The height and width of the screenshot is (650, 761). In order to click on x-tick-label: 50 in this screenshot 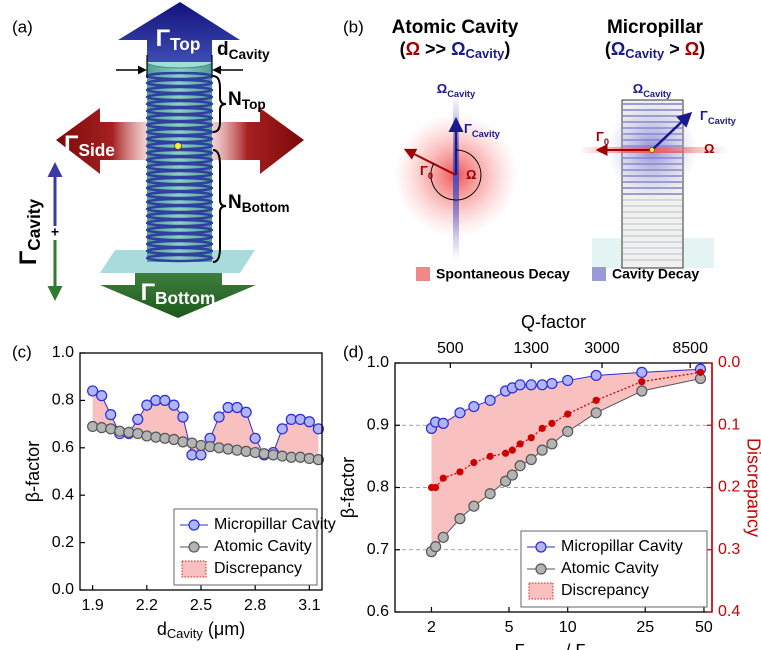, I will do `click(704, 627)`.